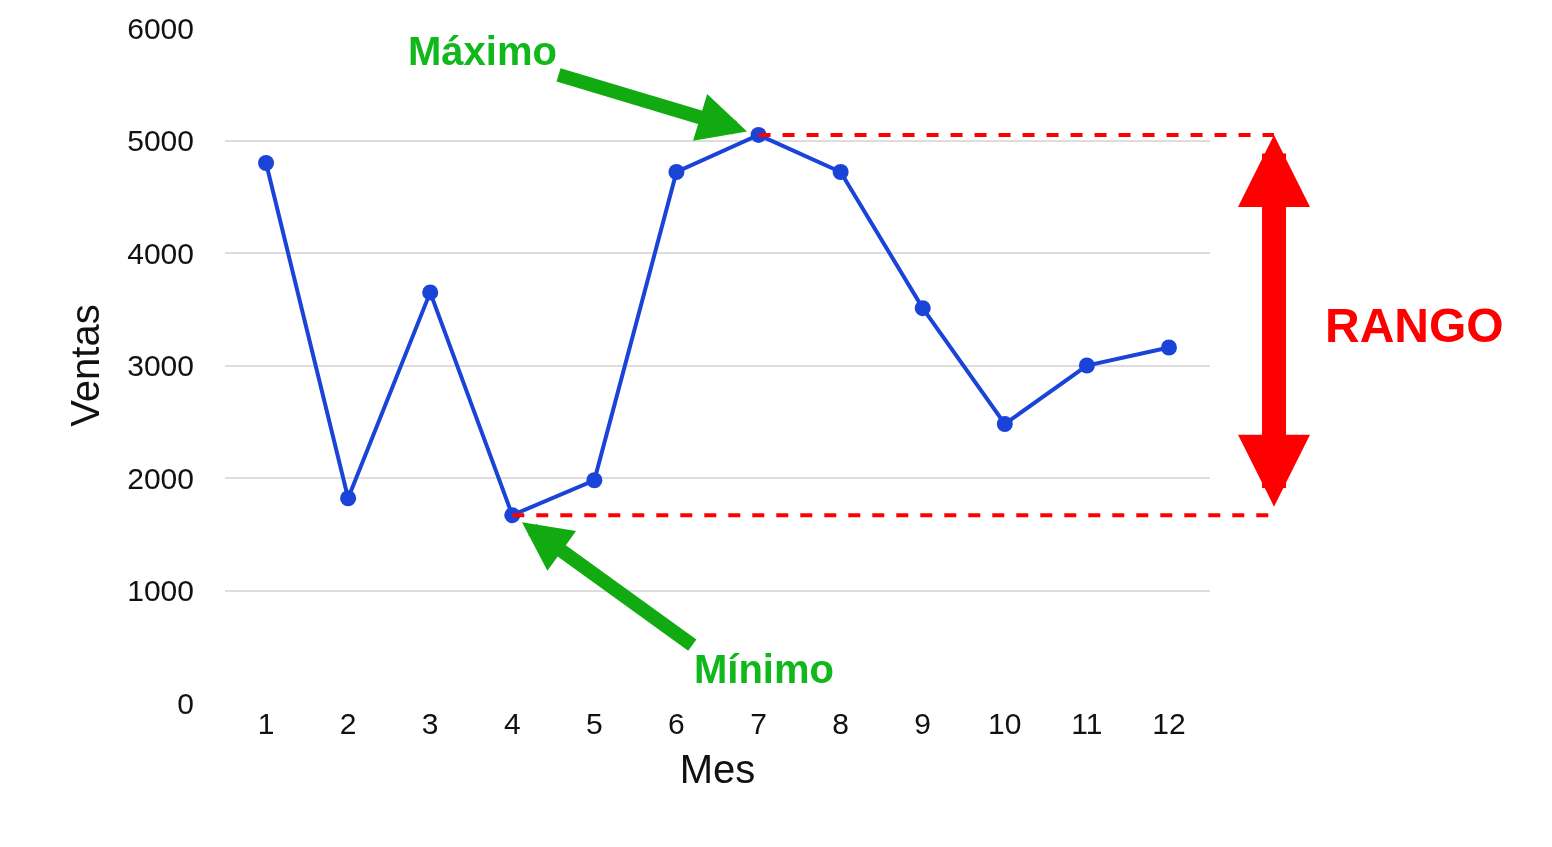  Describe the element at coordinates (160, 590) in the screenshot. I see `y-tick-label: 1000` at that location.